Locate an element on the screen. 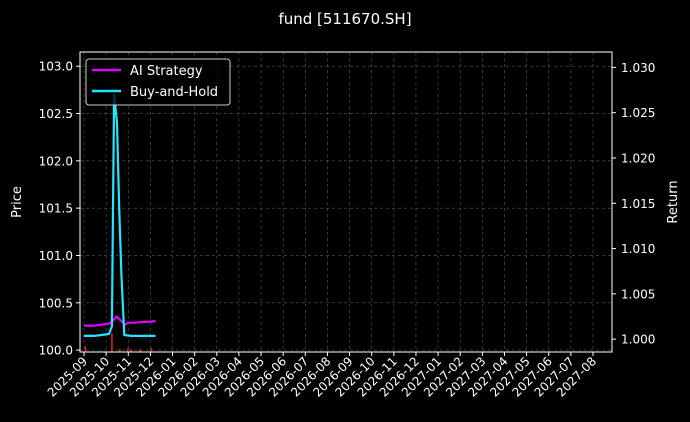  y-left-tick-label: 102.5 is located at coordinates (56, 114).